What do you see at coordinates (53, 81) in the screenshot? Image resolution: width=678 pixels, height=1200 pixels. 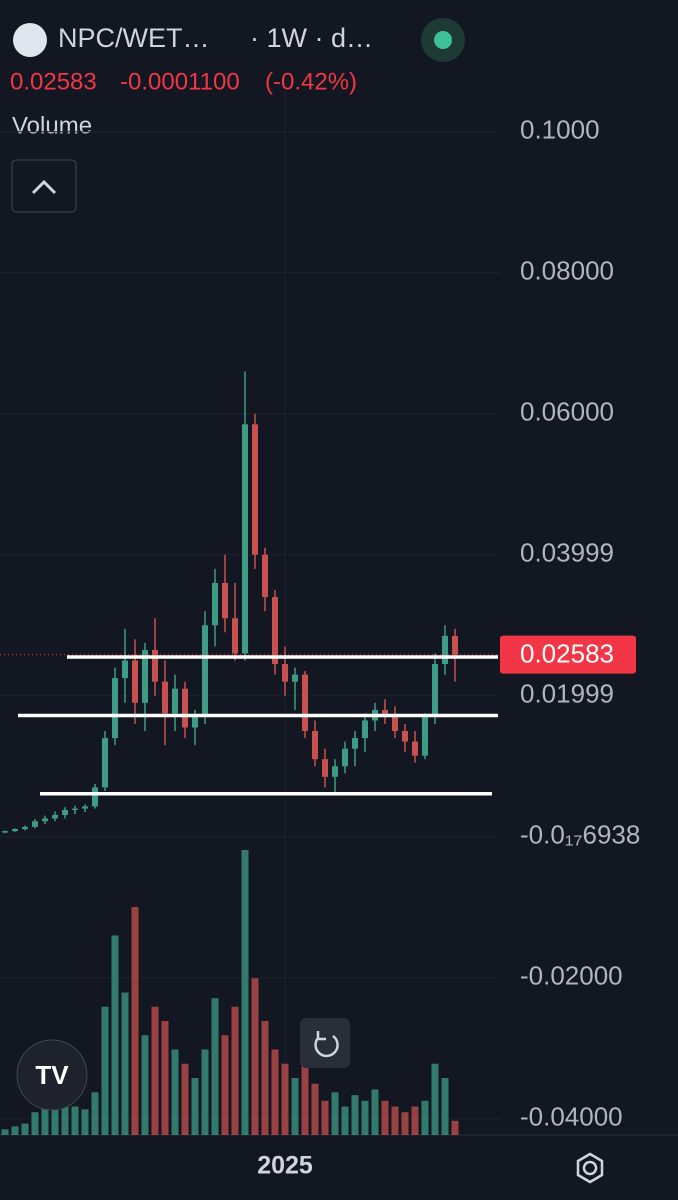 I see `price: 0.02583` at bounding box center [53, 81].